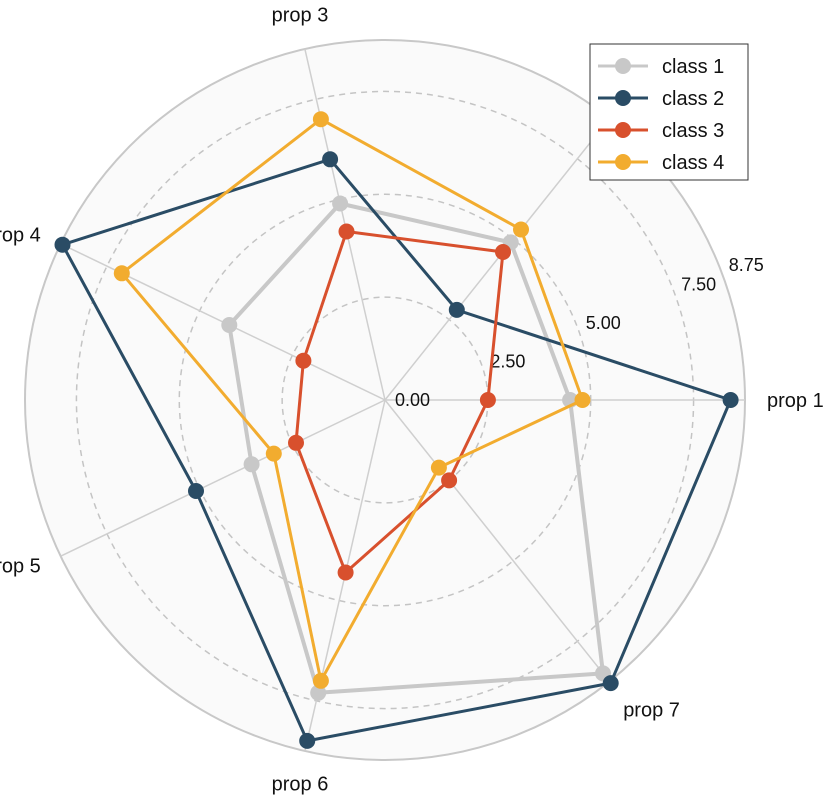 The height and width of the screenshot is (806, 829). Describe the element at coordinates (669, 112) in the screenshot. I see `legend: class 1 class 2 class 3 class 4` at that location.